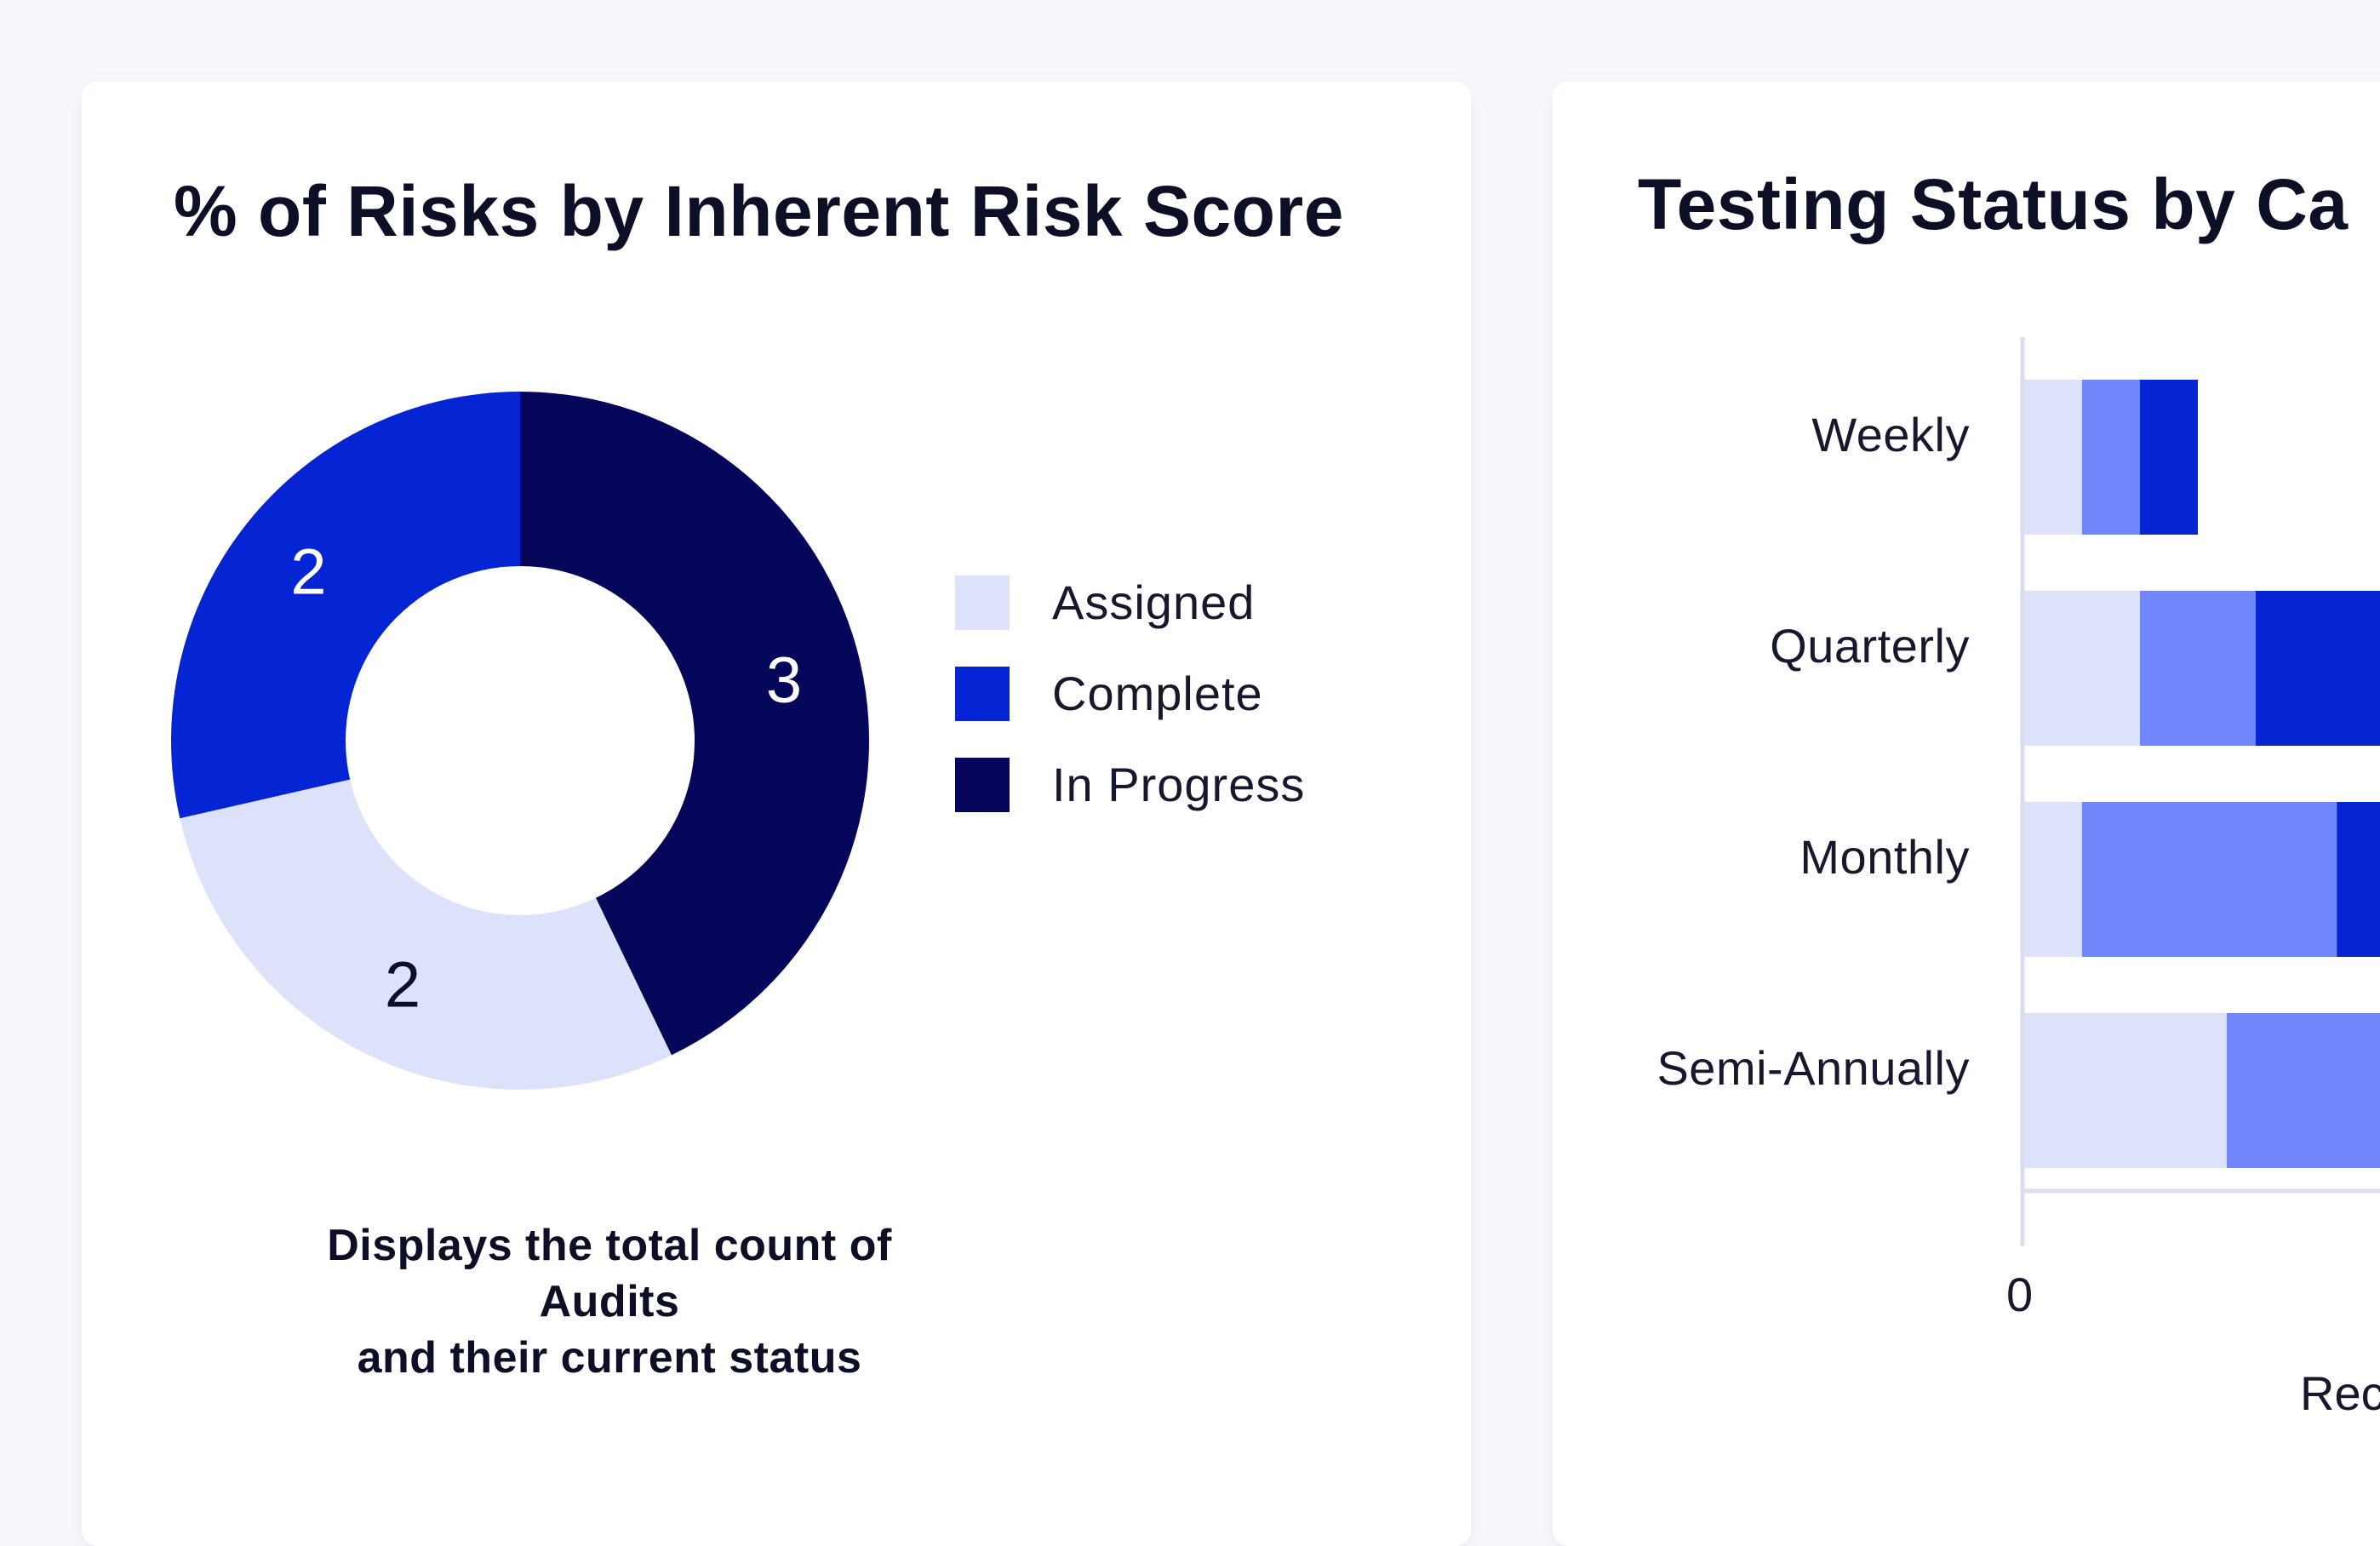  Describe the element at coordinates (1179, 785) in the screenshot. I see `legend-label: In Progress` at that location.